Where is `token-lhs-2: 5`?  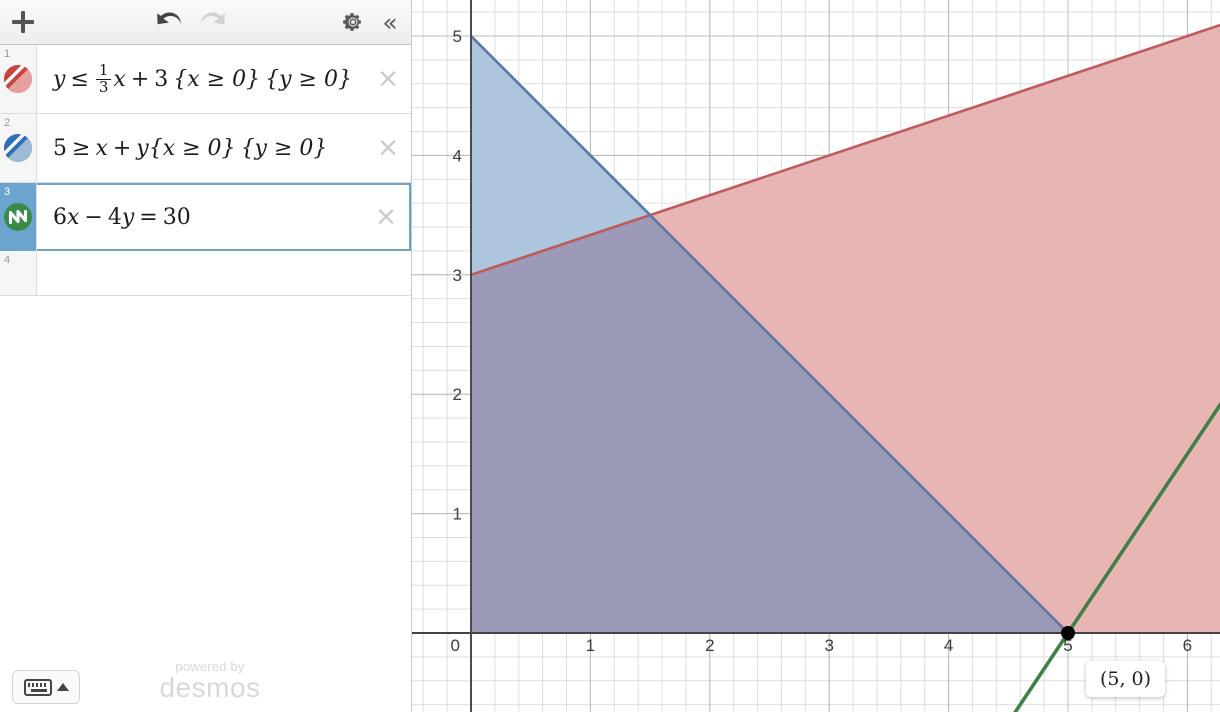 token-lhs-2: 5 is located at coordinates (60, 148).